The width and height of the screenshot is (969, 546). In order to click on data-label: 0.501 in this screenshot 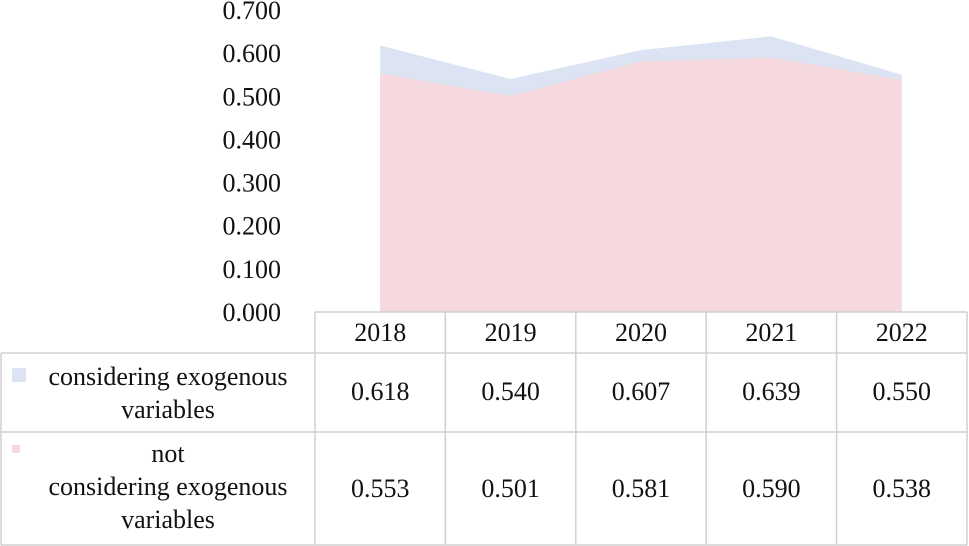, I will do `click(510, 488)`.